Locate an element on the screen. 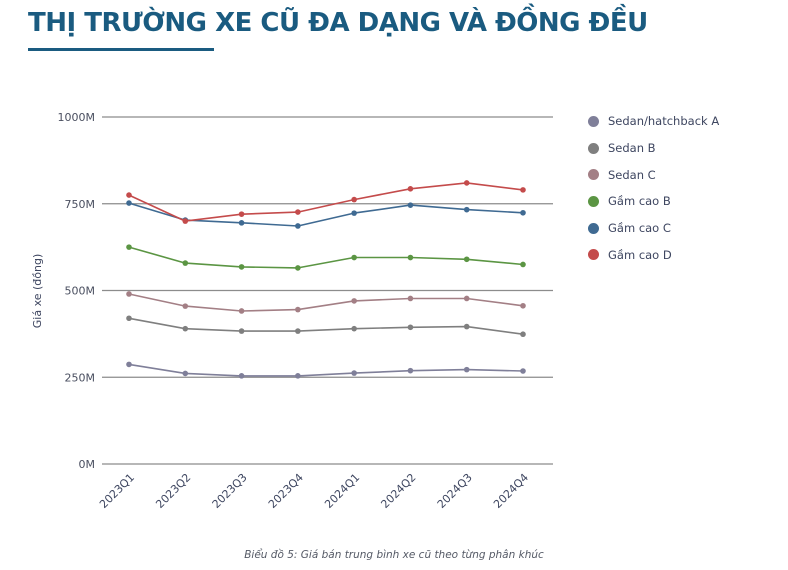 The image size is (788, 570). x-tick-label: 2023Q2 is located at coordinates (173, 491).